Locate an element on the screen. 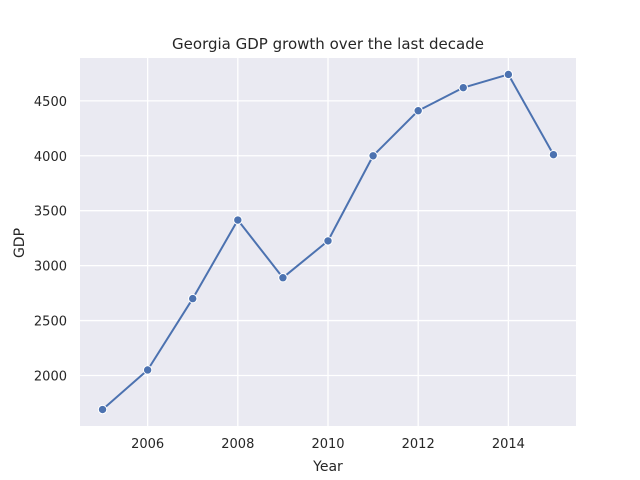  x-tick-label: 2012 is located at coordinates (418, 444).